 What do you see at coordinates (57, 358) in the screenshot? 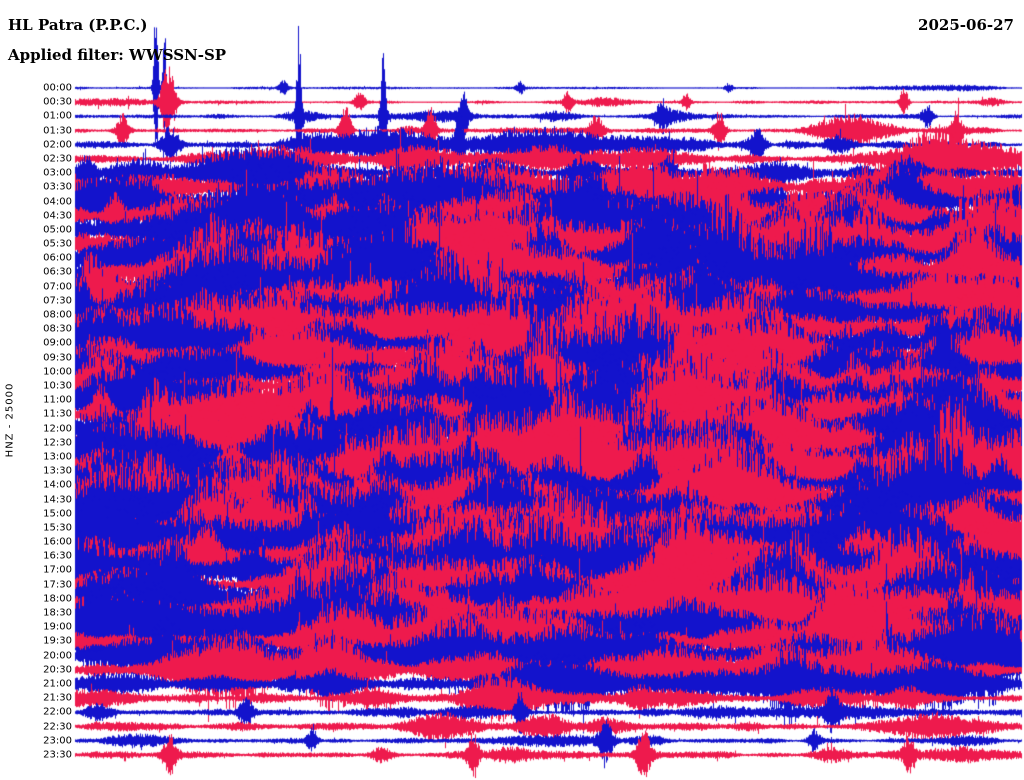
I see `time-label: 09:30` at bounding box center [57, 358].